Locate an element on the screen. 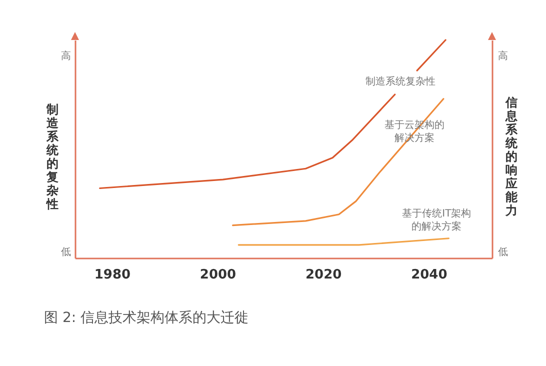 The height and width of the screenshot is (366, 546). text: 图 2: 信息技术架构体系的大迁徙 is located at coordinates (146, 318).